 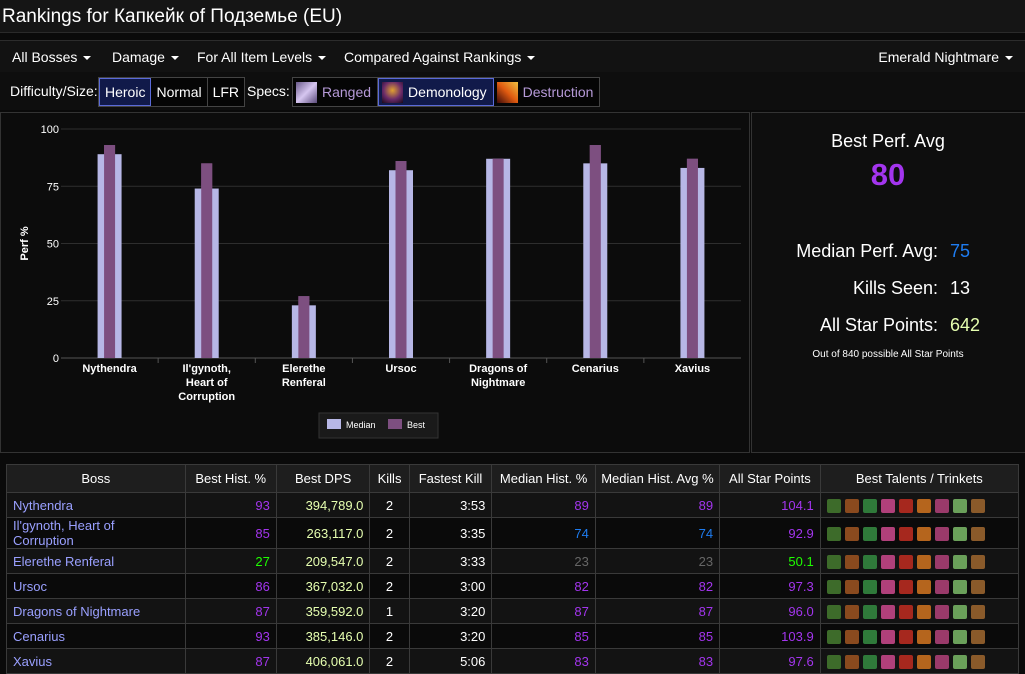 What do you see at coordinates (657, 478) in the screenshot?
I see `column-header: Median Hist. Avg %` at bounding box center [657, 478].